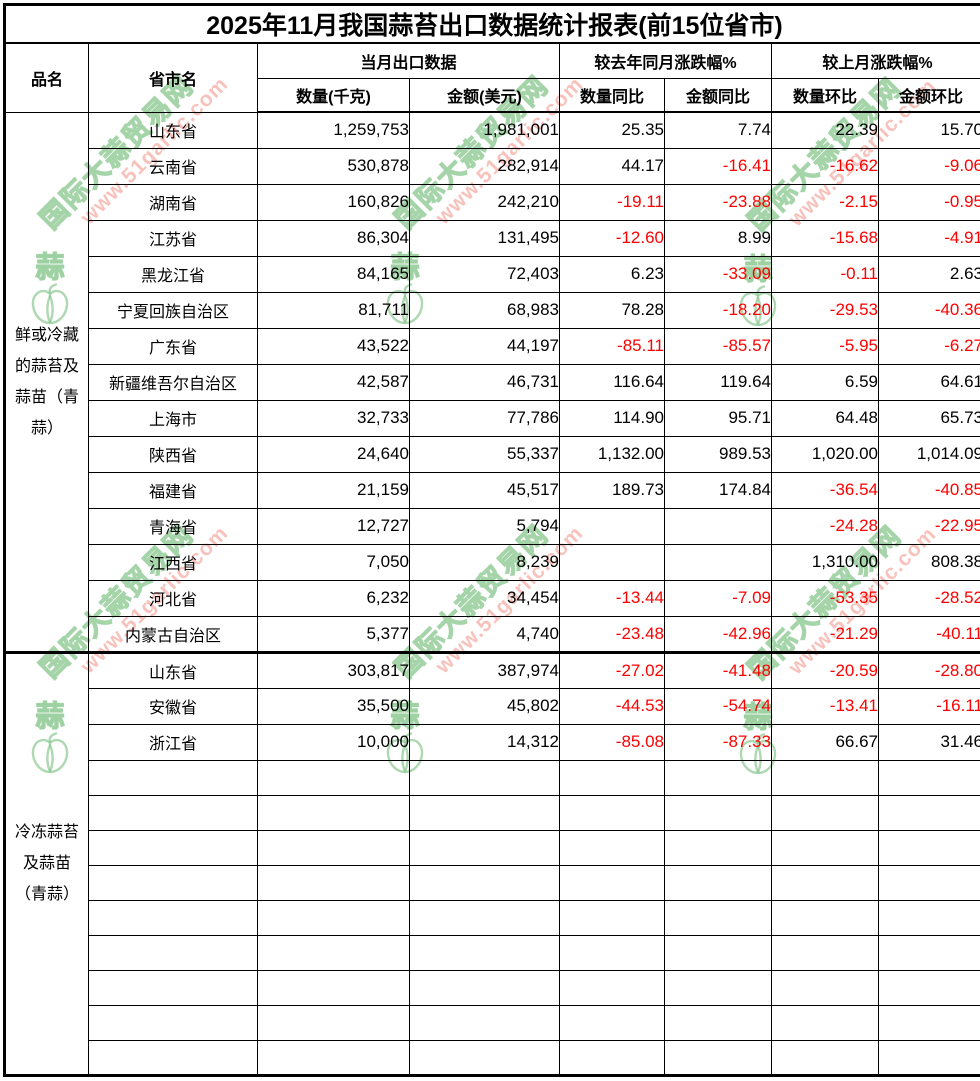 This screenshot has height=1081, width=980. Describe the element at coordinates (612, 634) in the screenshot. I see `value-cell-qty_yoy: -23.48` at that location.